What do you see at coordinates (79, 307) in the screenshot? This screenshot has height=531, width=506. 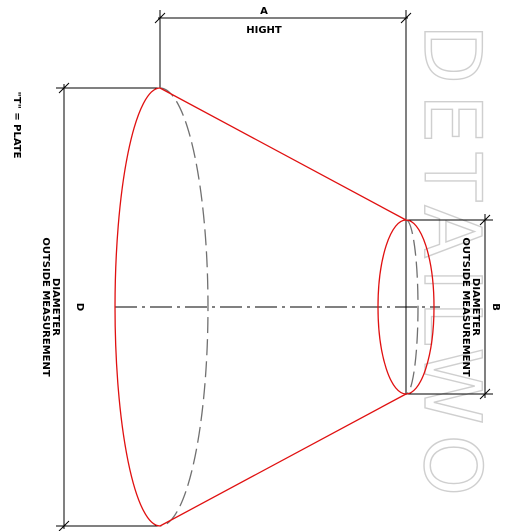 I see `dim-d-letter: D` at bounding box center [79, 307].